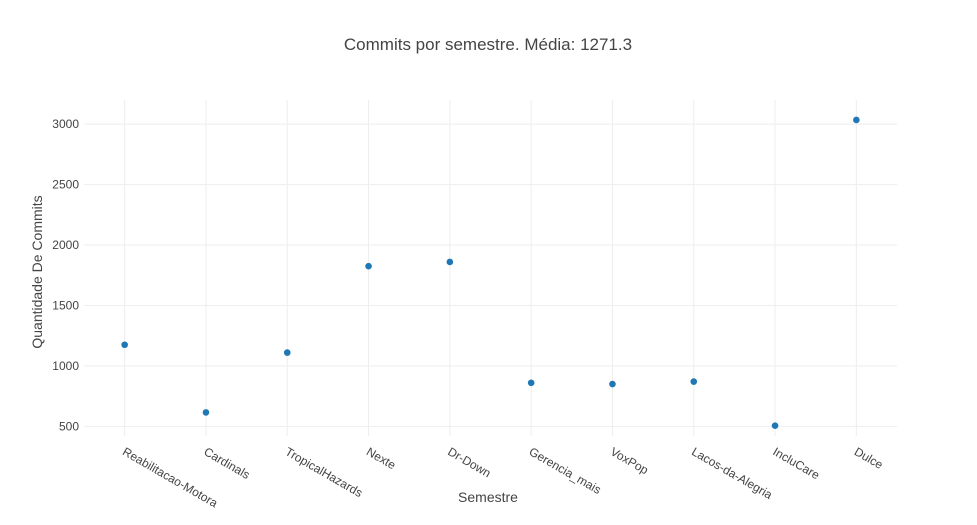 The image size is (977, 525). I want to click on x-tick-label: Lacos-da-Alegria, so click(732, 473).